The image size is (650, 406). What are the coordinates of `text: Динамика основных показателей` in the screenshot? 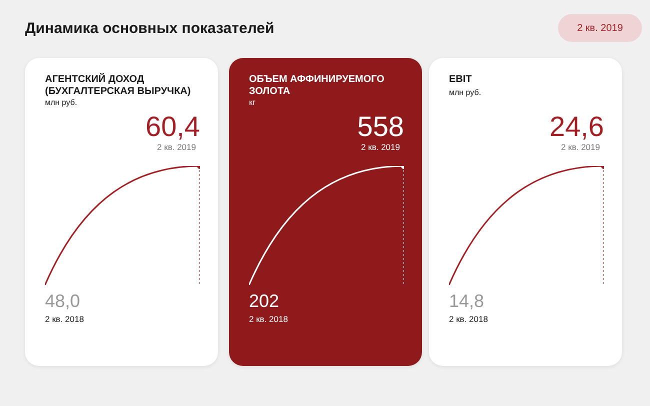 It's located at (149, 28).